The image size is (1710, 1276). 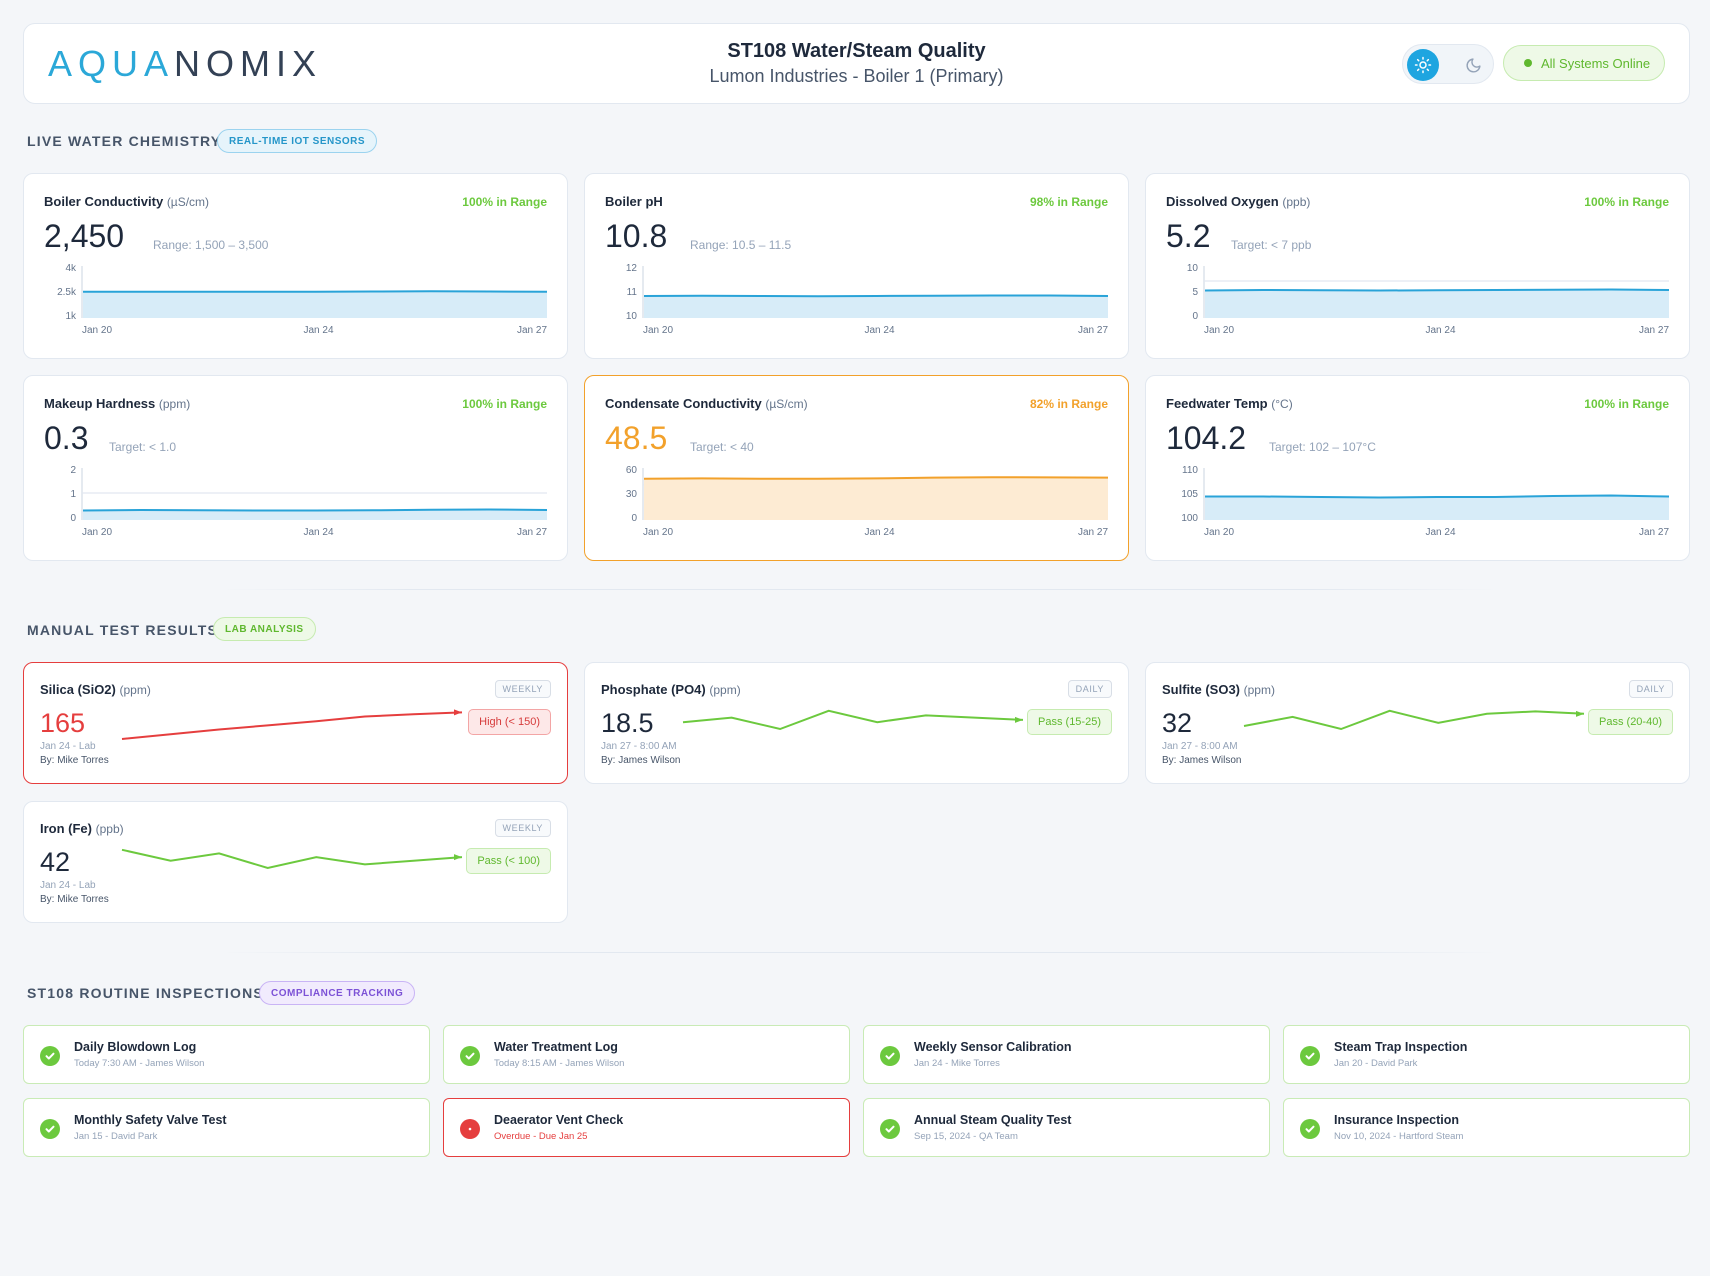 I want to click on sensor-target: Target: < 1.0, so click(x=143, y=447).